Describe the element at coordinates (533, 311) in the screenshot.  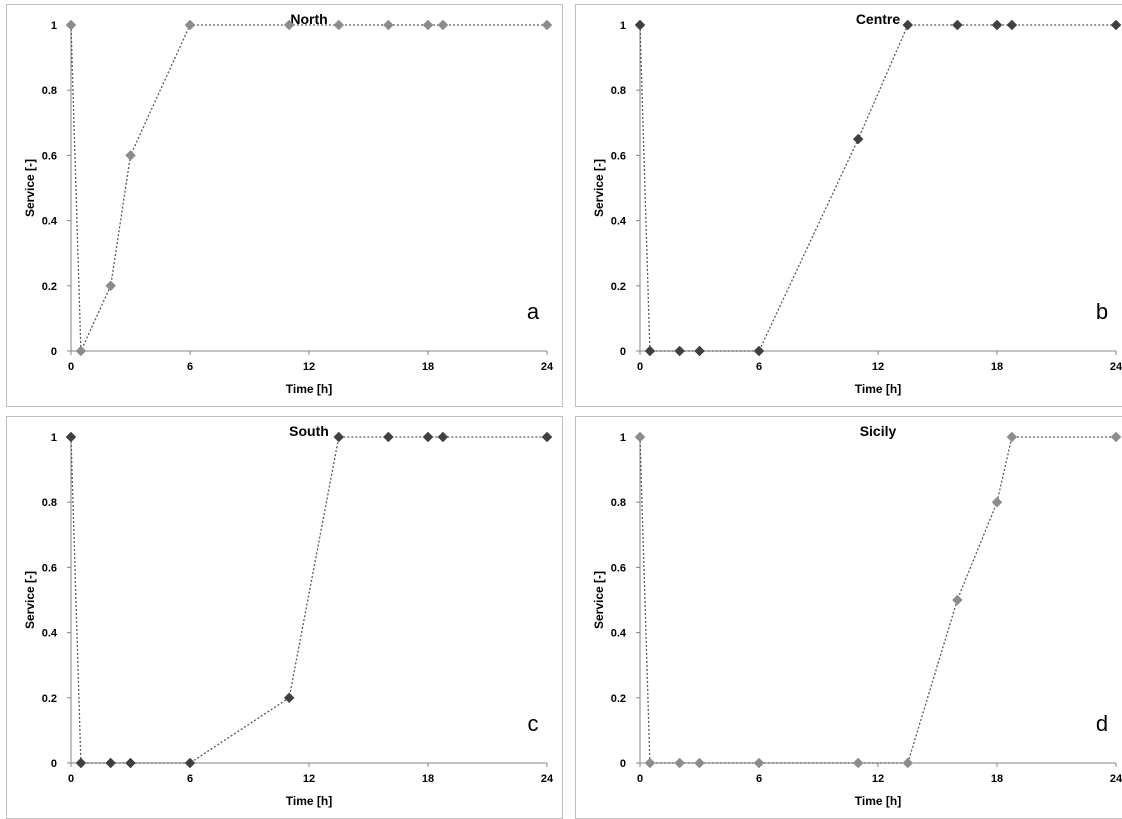
I see `panel-letter: a` at that location.